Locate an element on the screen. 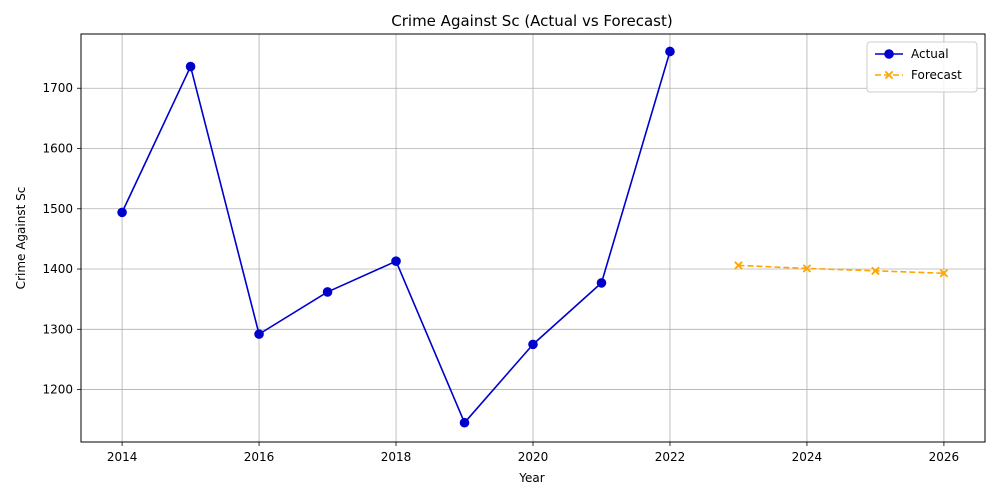  forecast-line is located at coordinates (841, 269).